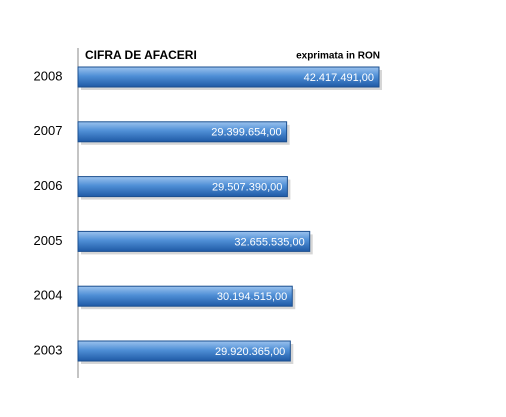 Image resolution: width=506 pixels, height=417 pixels. Describe the element at coordinates (269, 242) in the screenshot. I see `value-label: 32.655.535,00` at that location.